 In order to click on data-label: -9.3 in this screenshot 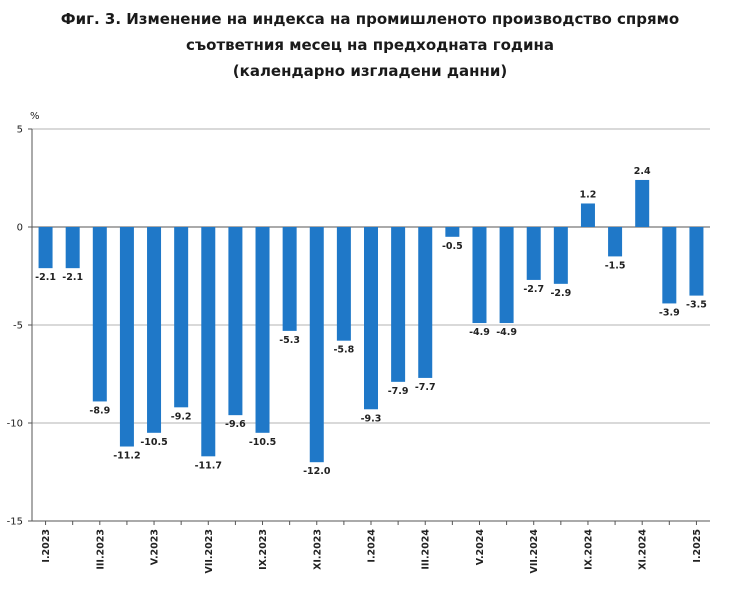, I will do `click(371, 418)`.